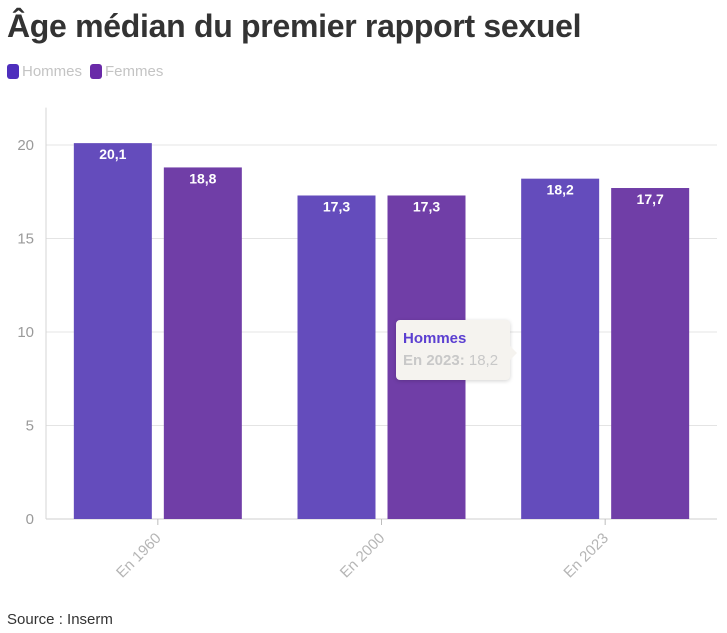 This screenshot has width=727, height=633. I want to click on y-tick-label: 0, so click(30, 519).